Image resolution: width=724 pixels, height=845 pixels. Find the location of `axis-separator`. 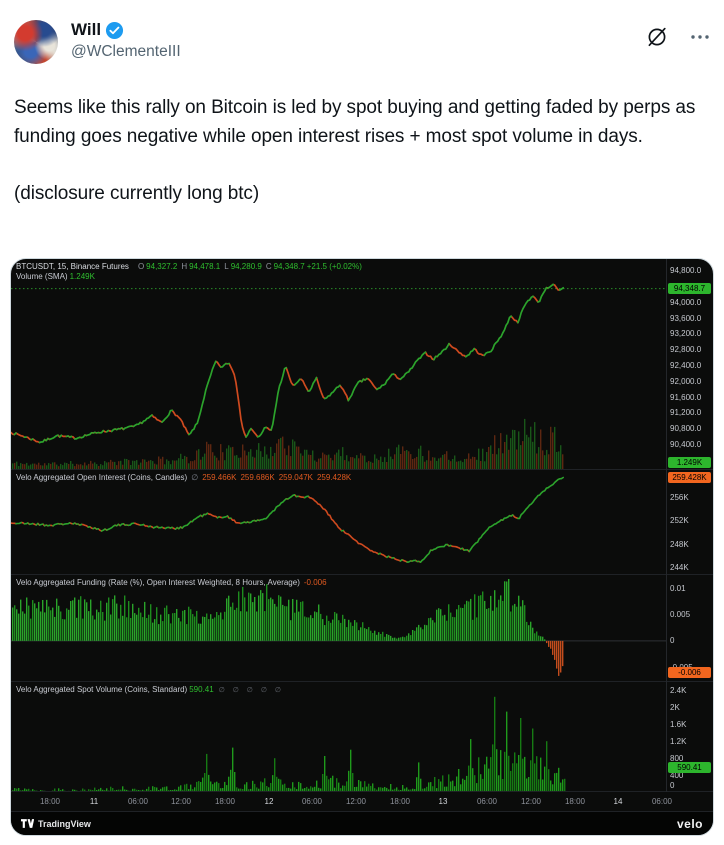

axis-separator is located at coordinates (666, 525).